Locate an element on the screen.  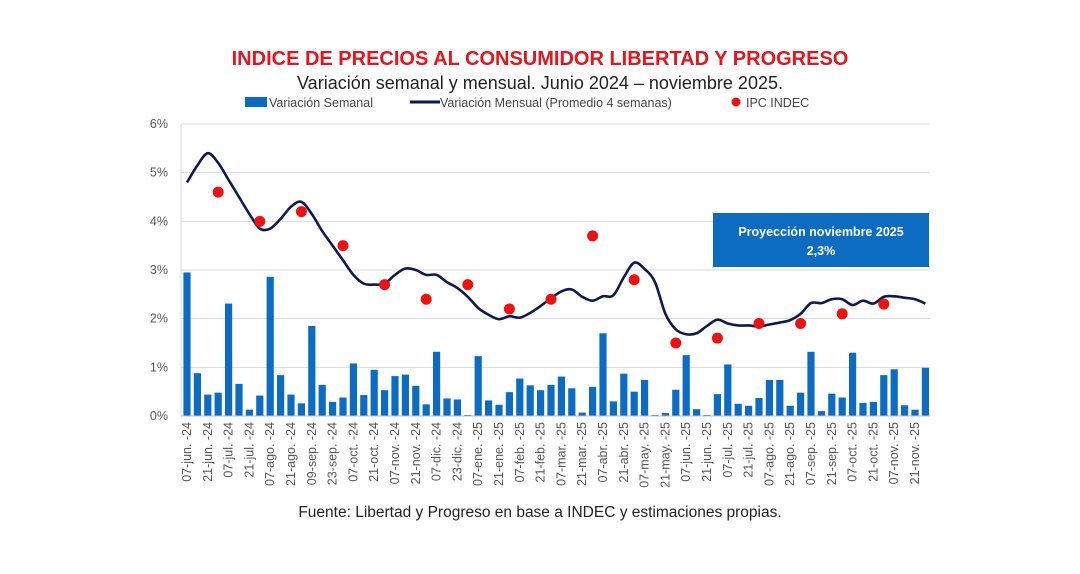
x-tick-label: 07-sep. -25 is located at coordinates (811, 453).